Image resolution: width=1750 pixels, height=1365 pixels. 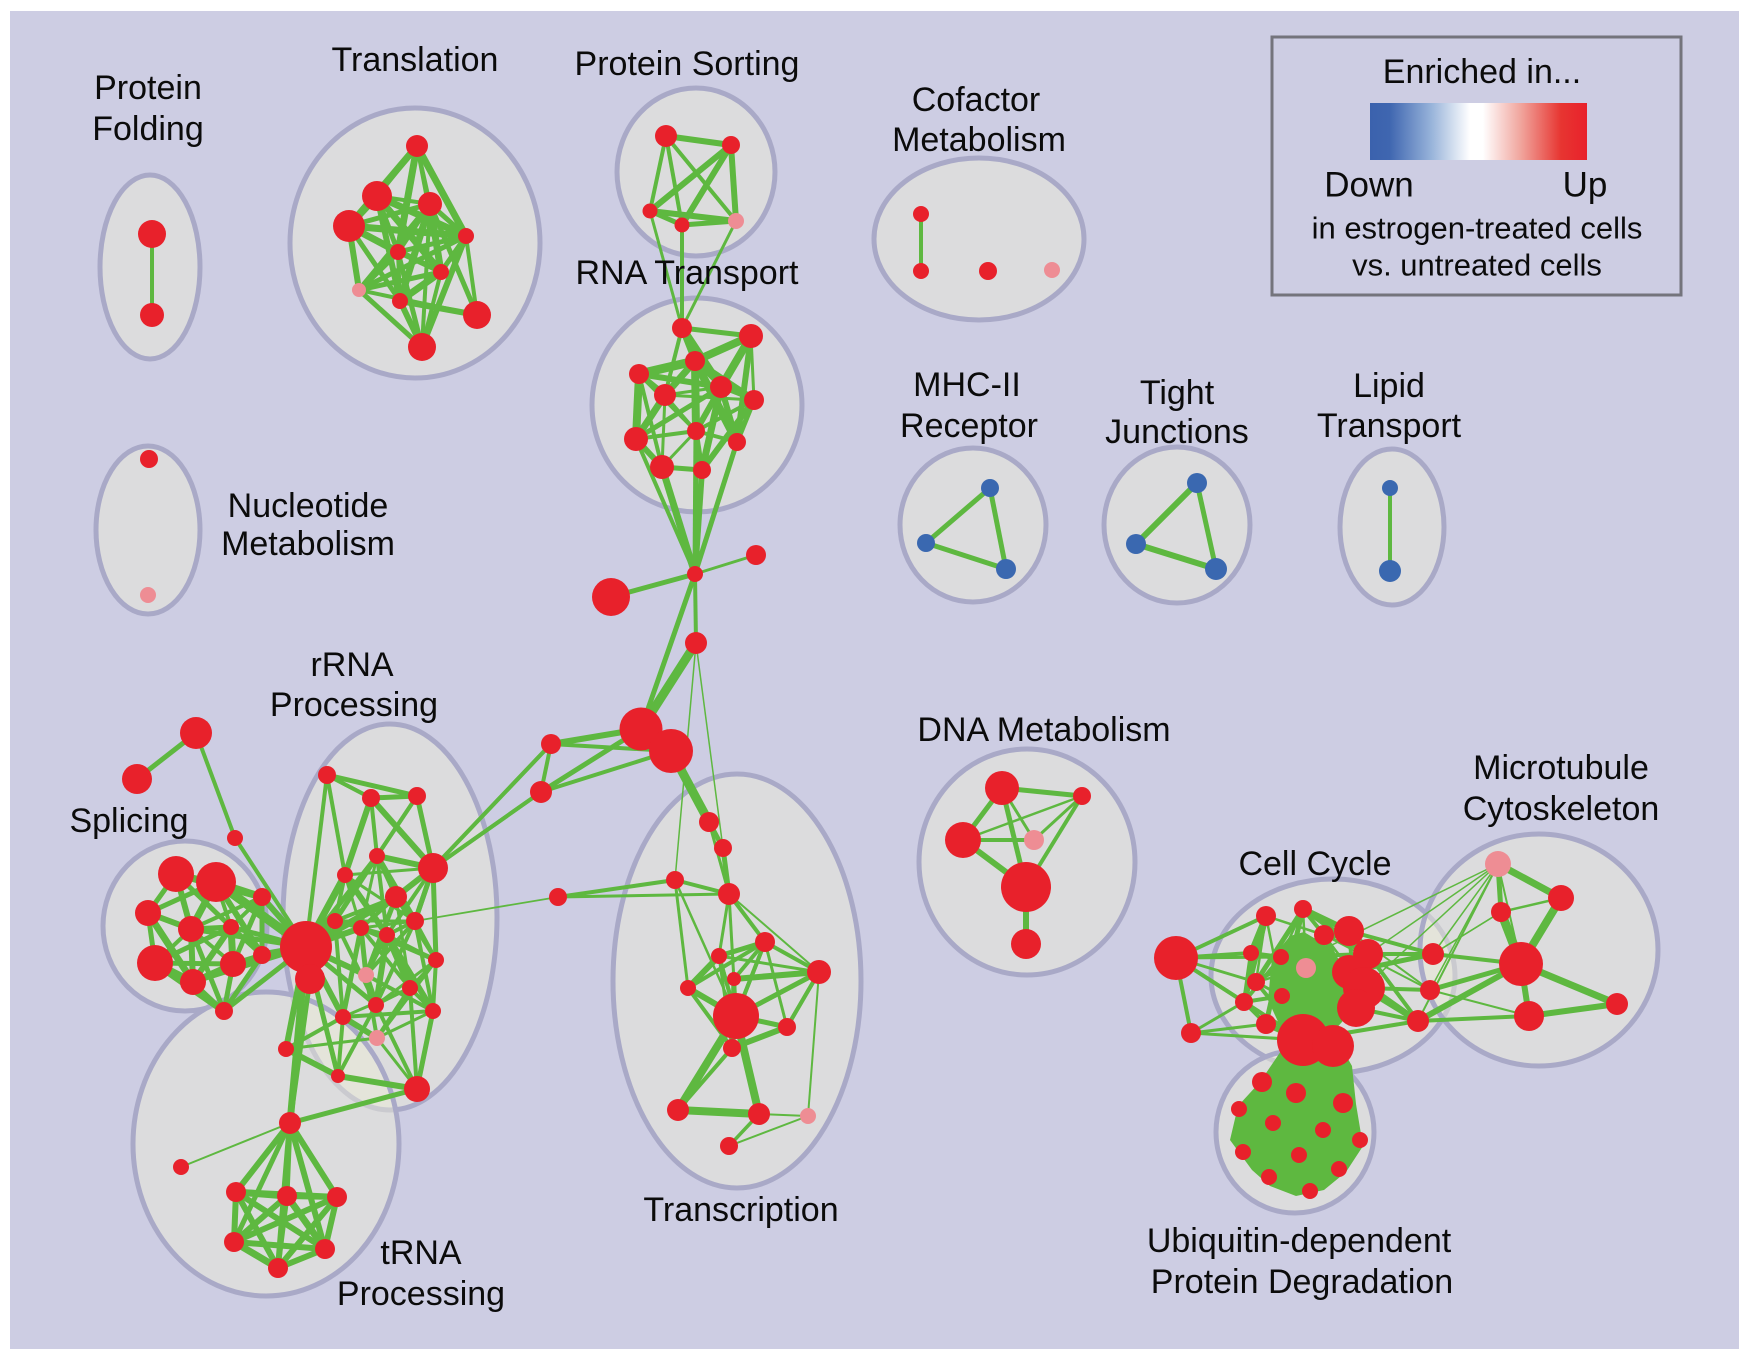 I want to click on svg-text: Lipid, so click(x=1389, y=386).